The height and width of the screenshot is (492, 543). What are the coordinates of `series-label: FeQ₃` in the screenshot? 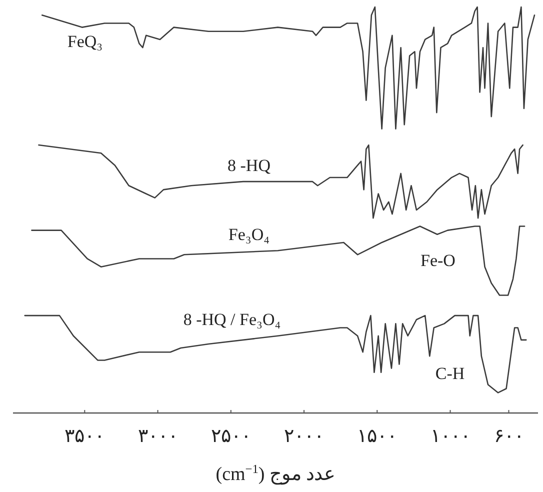 It's located at (85, 41).